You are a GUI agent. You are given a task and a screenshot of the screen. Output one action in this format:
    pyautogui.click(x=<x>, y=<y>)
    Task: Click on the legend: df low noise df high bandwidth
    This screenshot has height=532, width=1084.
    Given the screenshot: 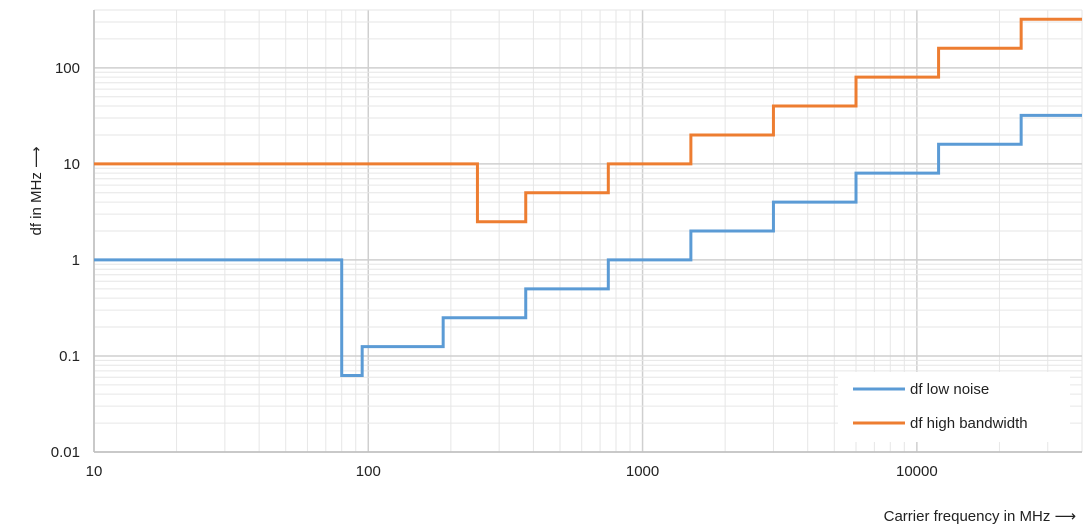 What is the action you would take?
    pyautogui.click(x=954, y=407)
    